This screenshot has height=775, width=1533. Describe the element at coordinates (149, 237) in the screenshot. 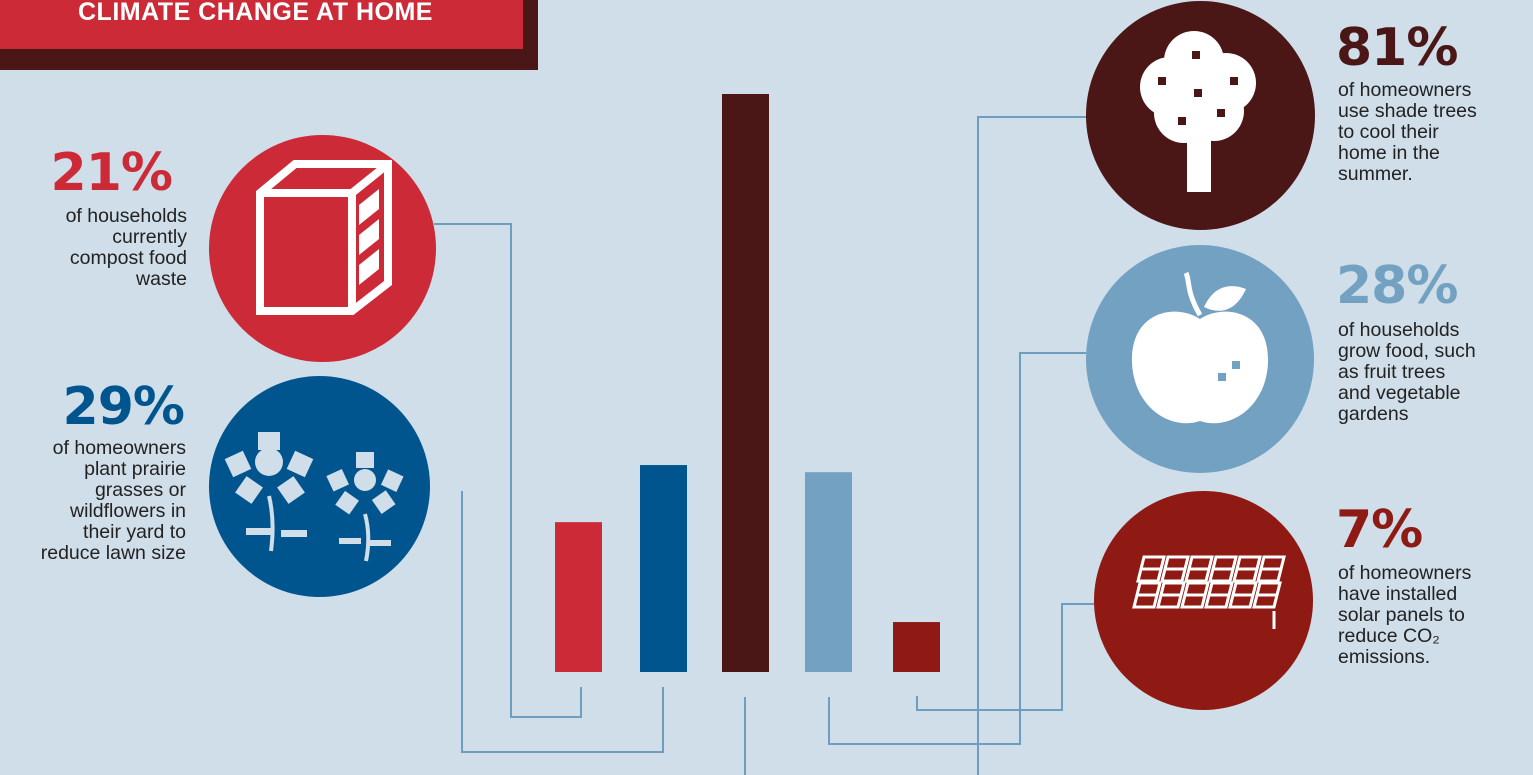

I see `compost-line-2: currently` at that location.